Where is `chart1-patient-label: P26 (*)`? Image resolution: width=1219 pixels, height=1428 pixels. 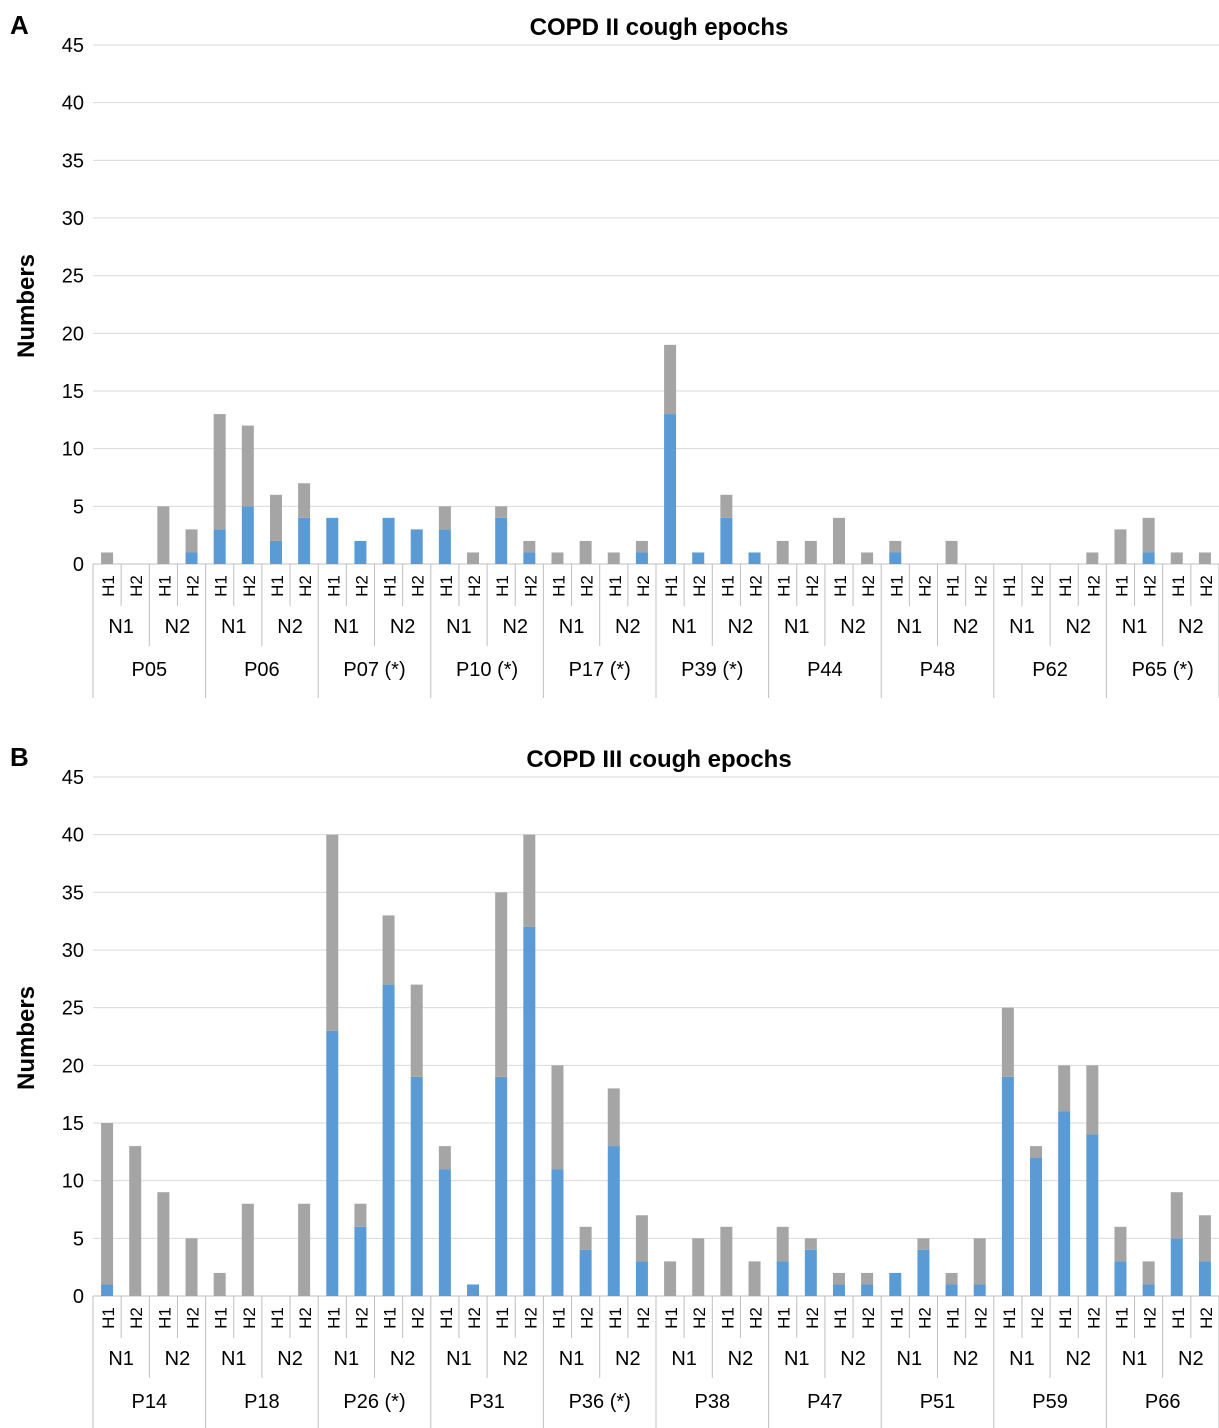 chart1-patient-label: P26 (*) is located at coordinates (374, 1402).